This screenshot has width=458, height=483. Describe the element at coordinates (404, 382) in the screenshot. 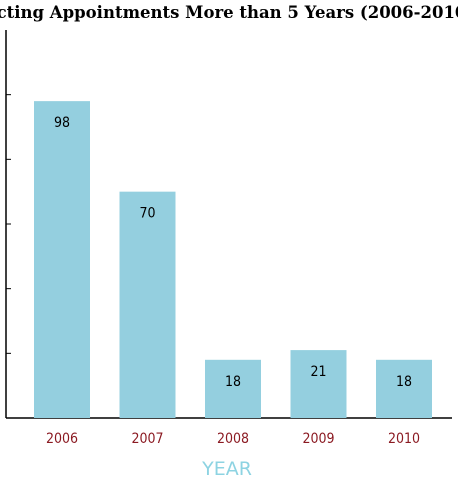

I see `value-label-2010: 18` at that location.